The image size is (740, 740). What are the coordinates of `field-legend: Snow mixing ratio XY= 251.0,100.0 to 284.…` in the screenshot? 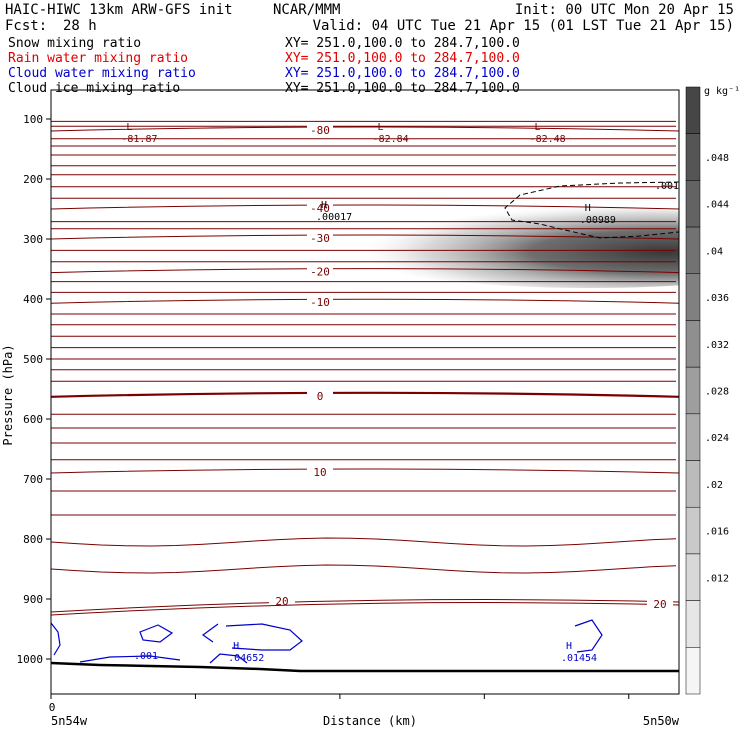 It's located at (264, 66).